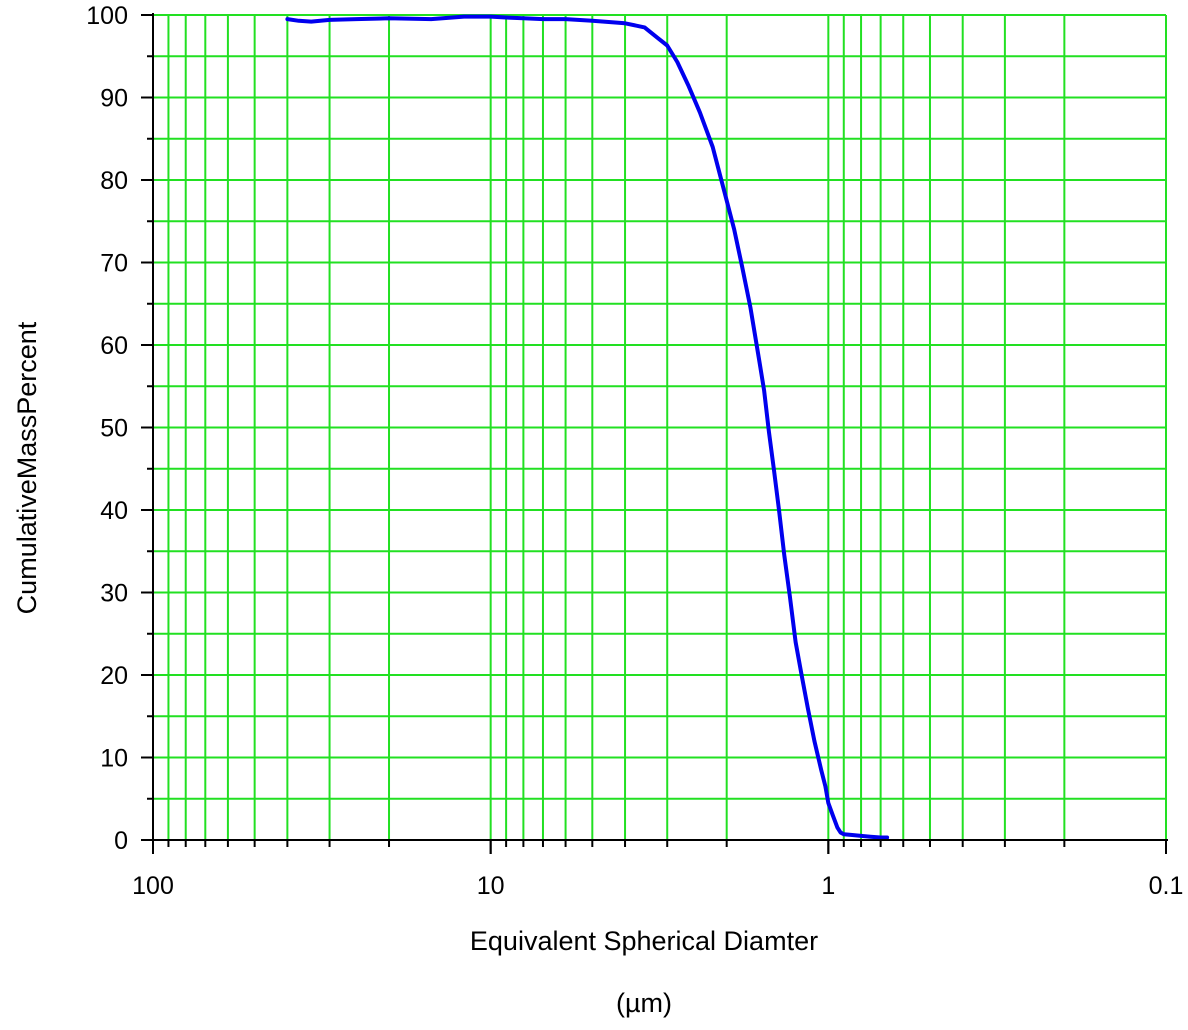 The height and width of the screenshot is (1030, 1188). What do you see at coordinates (153, 886) in the screenshot?
I see `x-tick-label: 100` at bounding box center [153, 886].